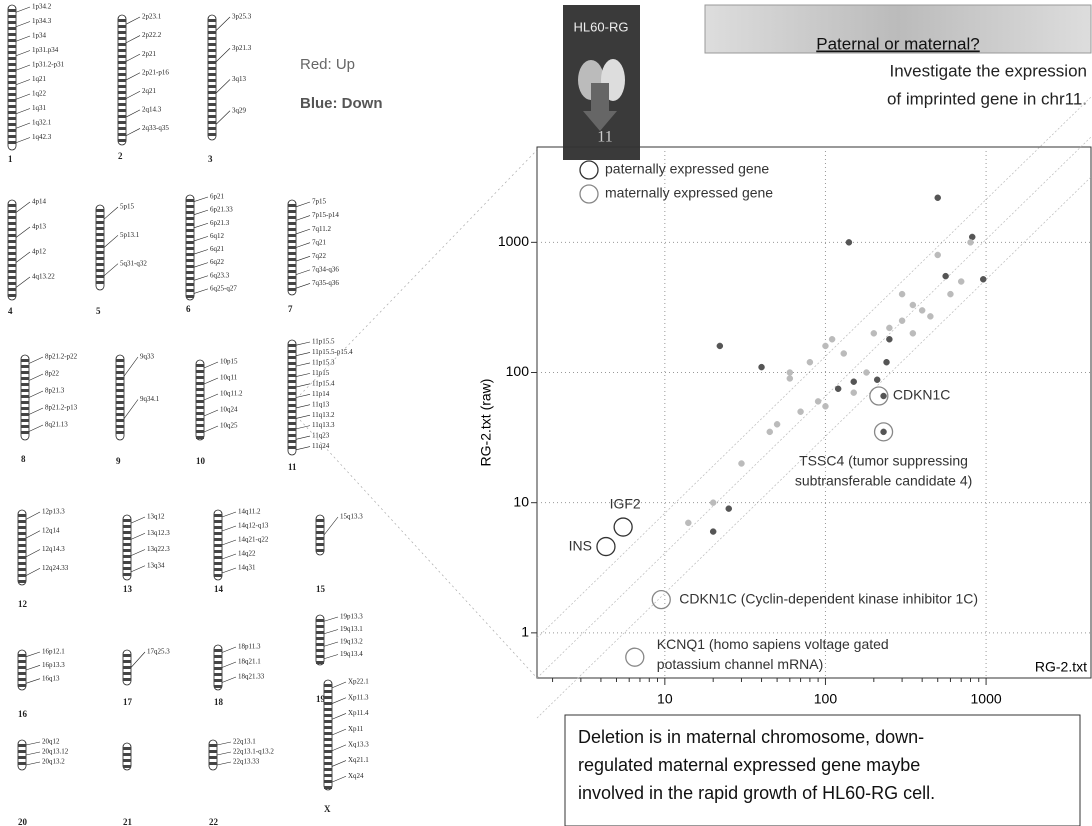 Image resolution: width=1092 pixels, height=826 pixels. Describe the element at coordinates (358, 697) in the screenshot. I see `band-label: Xp11.3` at that location.